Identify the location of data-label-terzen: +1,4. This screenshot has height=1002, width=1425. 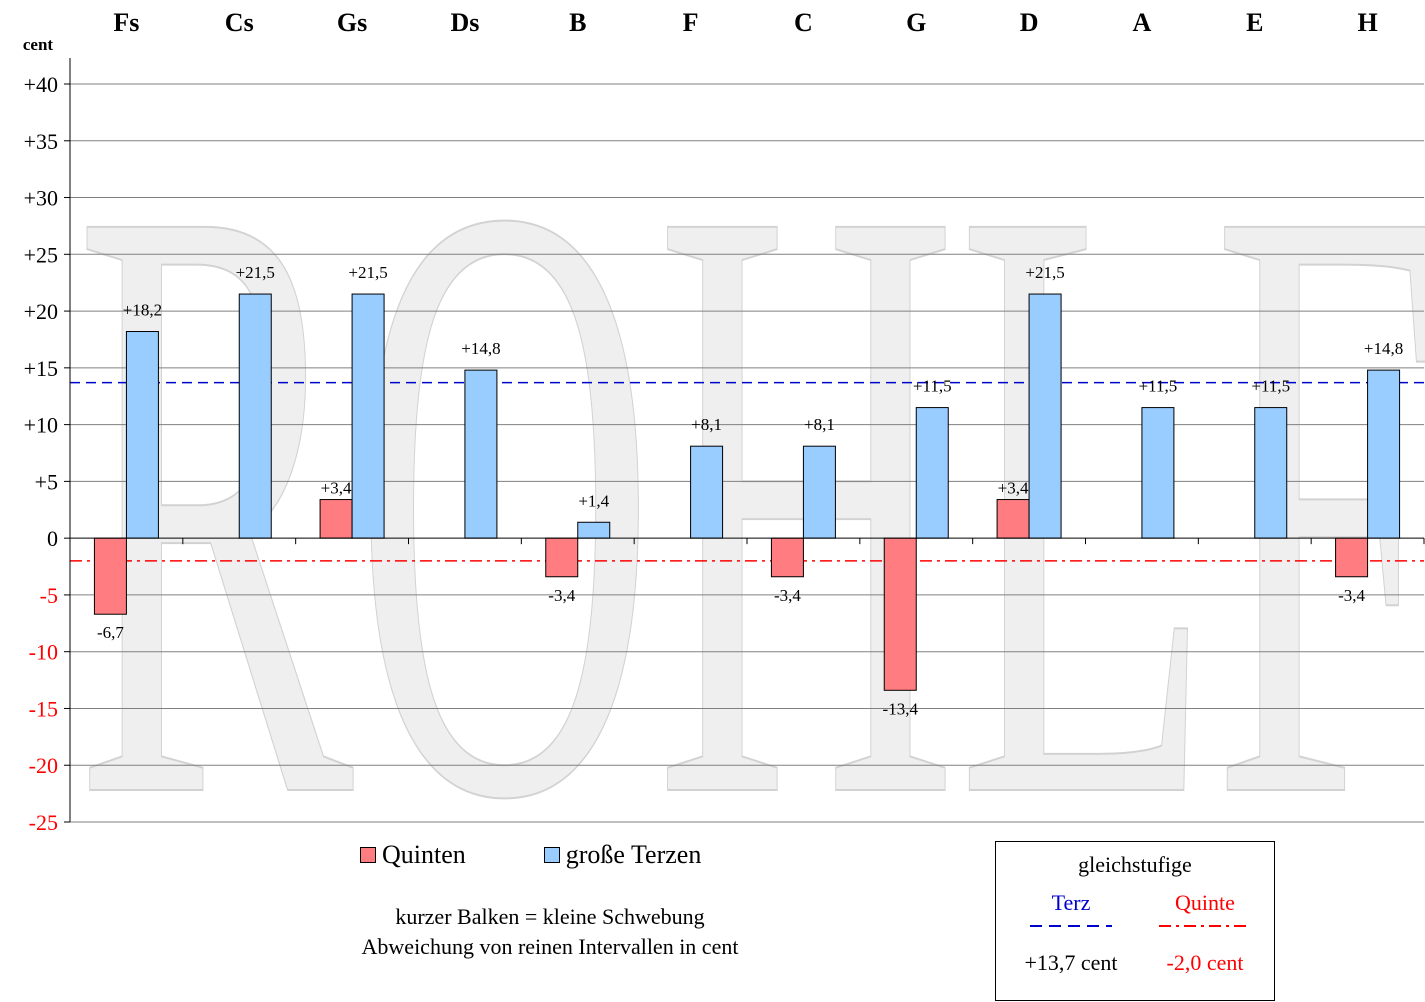
(593, 500).